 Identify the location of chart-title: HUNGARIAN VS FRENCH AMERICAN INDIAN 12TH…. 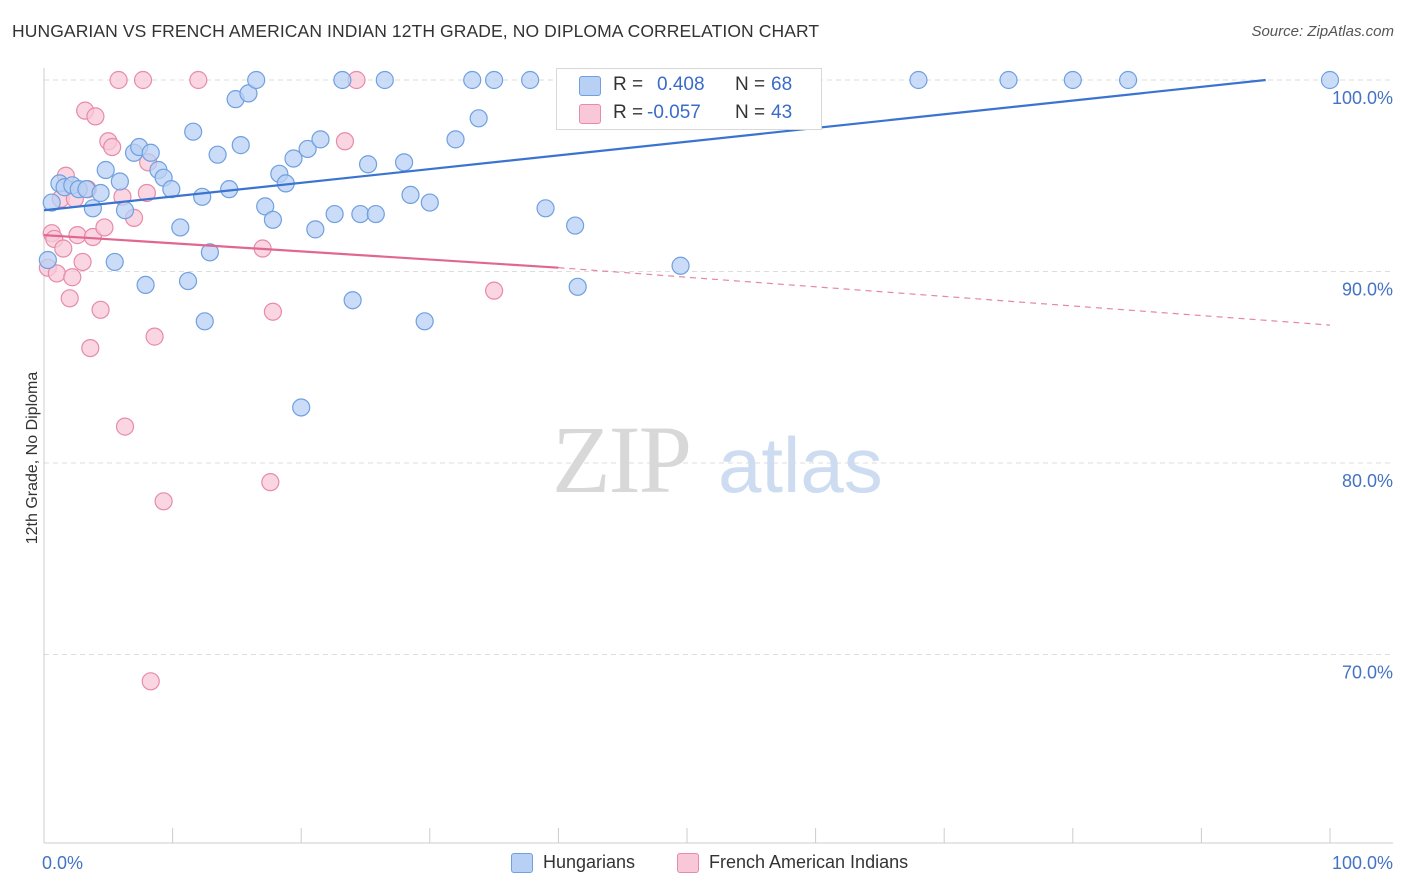
(416, 31).